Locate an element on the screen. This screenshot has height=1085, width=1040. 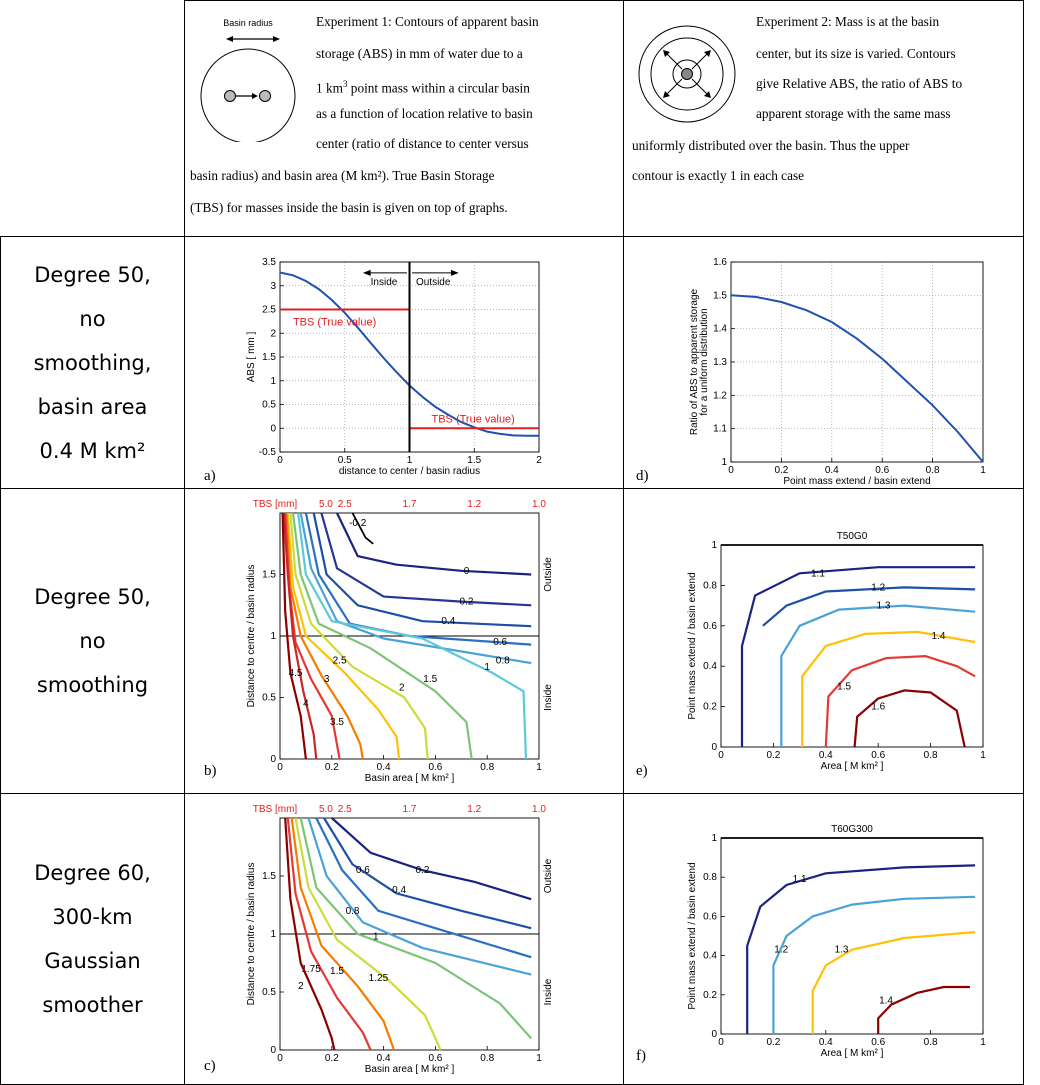
chart-c-contour-label-2: 0.6 is located at coordinates (363, 870).